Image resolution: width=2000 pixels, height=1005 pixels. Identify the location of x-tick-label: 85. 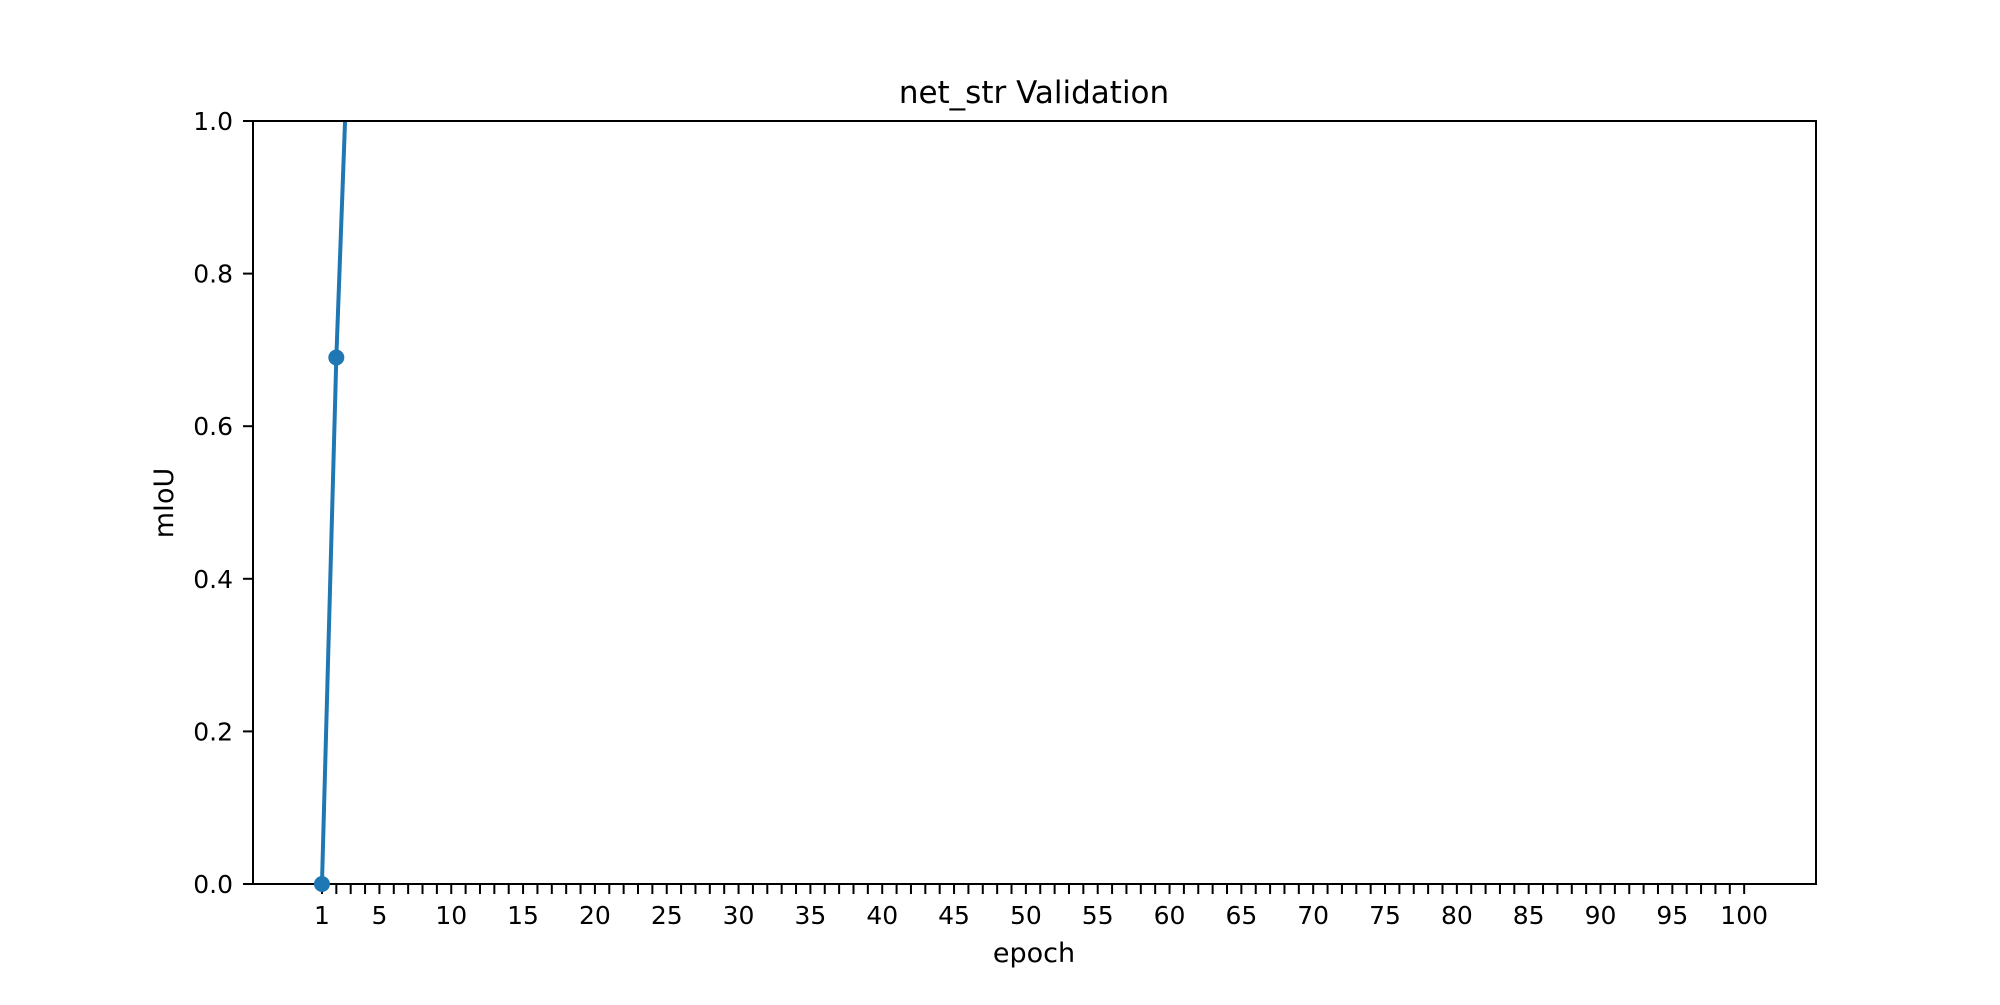
(1529, 915).